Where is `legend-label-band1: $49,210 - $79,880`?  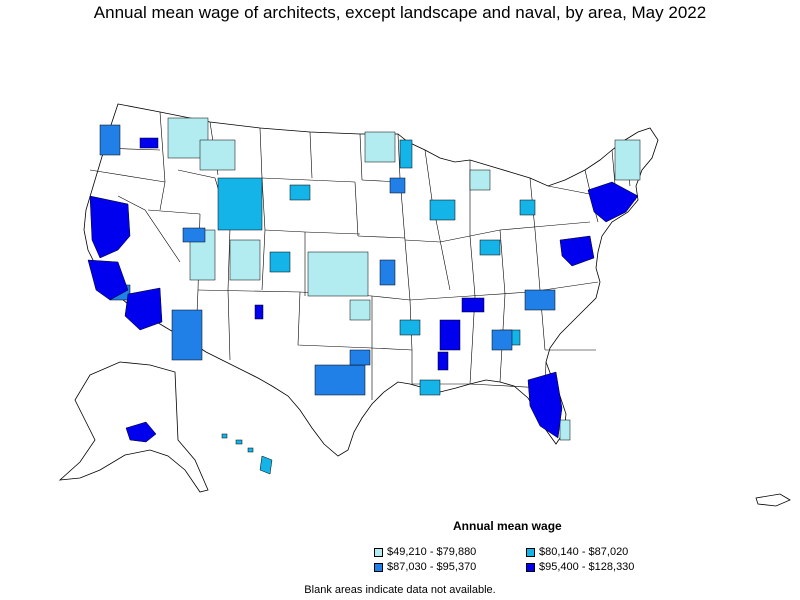
legend-label-band1: $49,210 - $79,880 is located at coordinates (432, 552).